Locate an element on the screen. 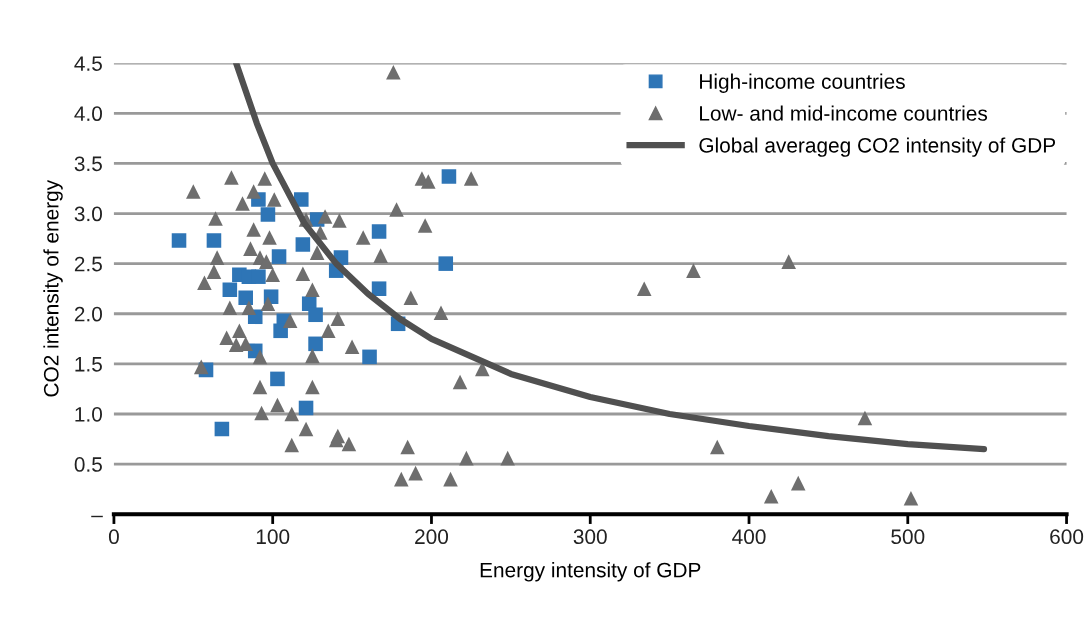 The height and width of the screenshot is (638, 1085). y-tick-label: 1.5 is located at coordinates (88, 364).